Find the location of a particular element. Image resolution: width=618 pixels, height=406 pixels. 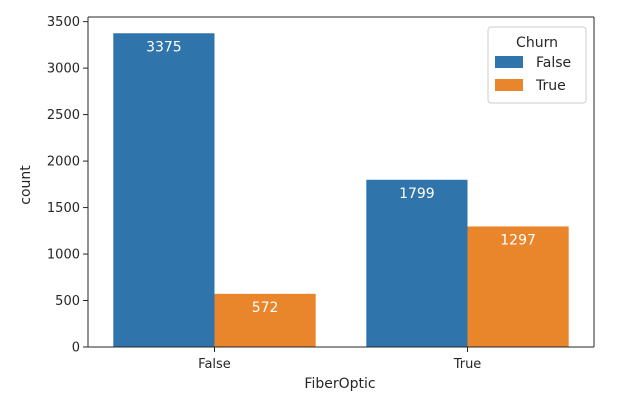

bar-true-churn-false is located at coordinates (417, 263).